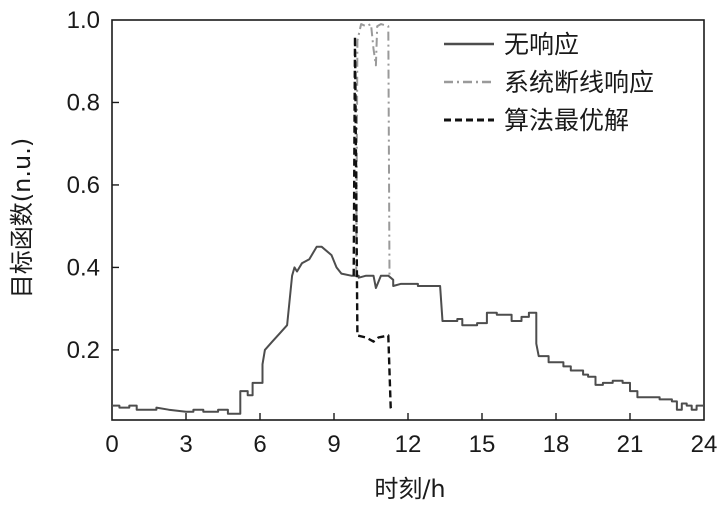 The height and width of the screenshot is (509, 727). I want to click on y-axis-label: 目标函数(n.u.), so click(22, 218).